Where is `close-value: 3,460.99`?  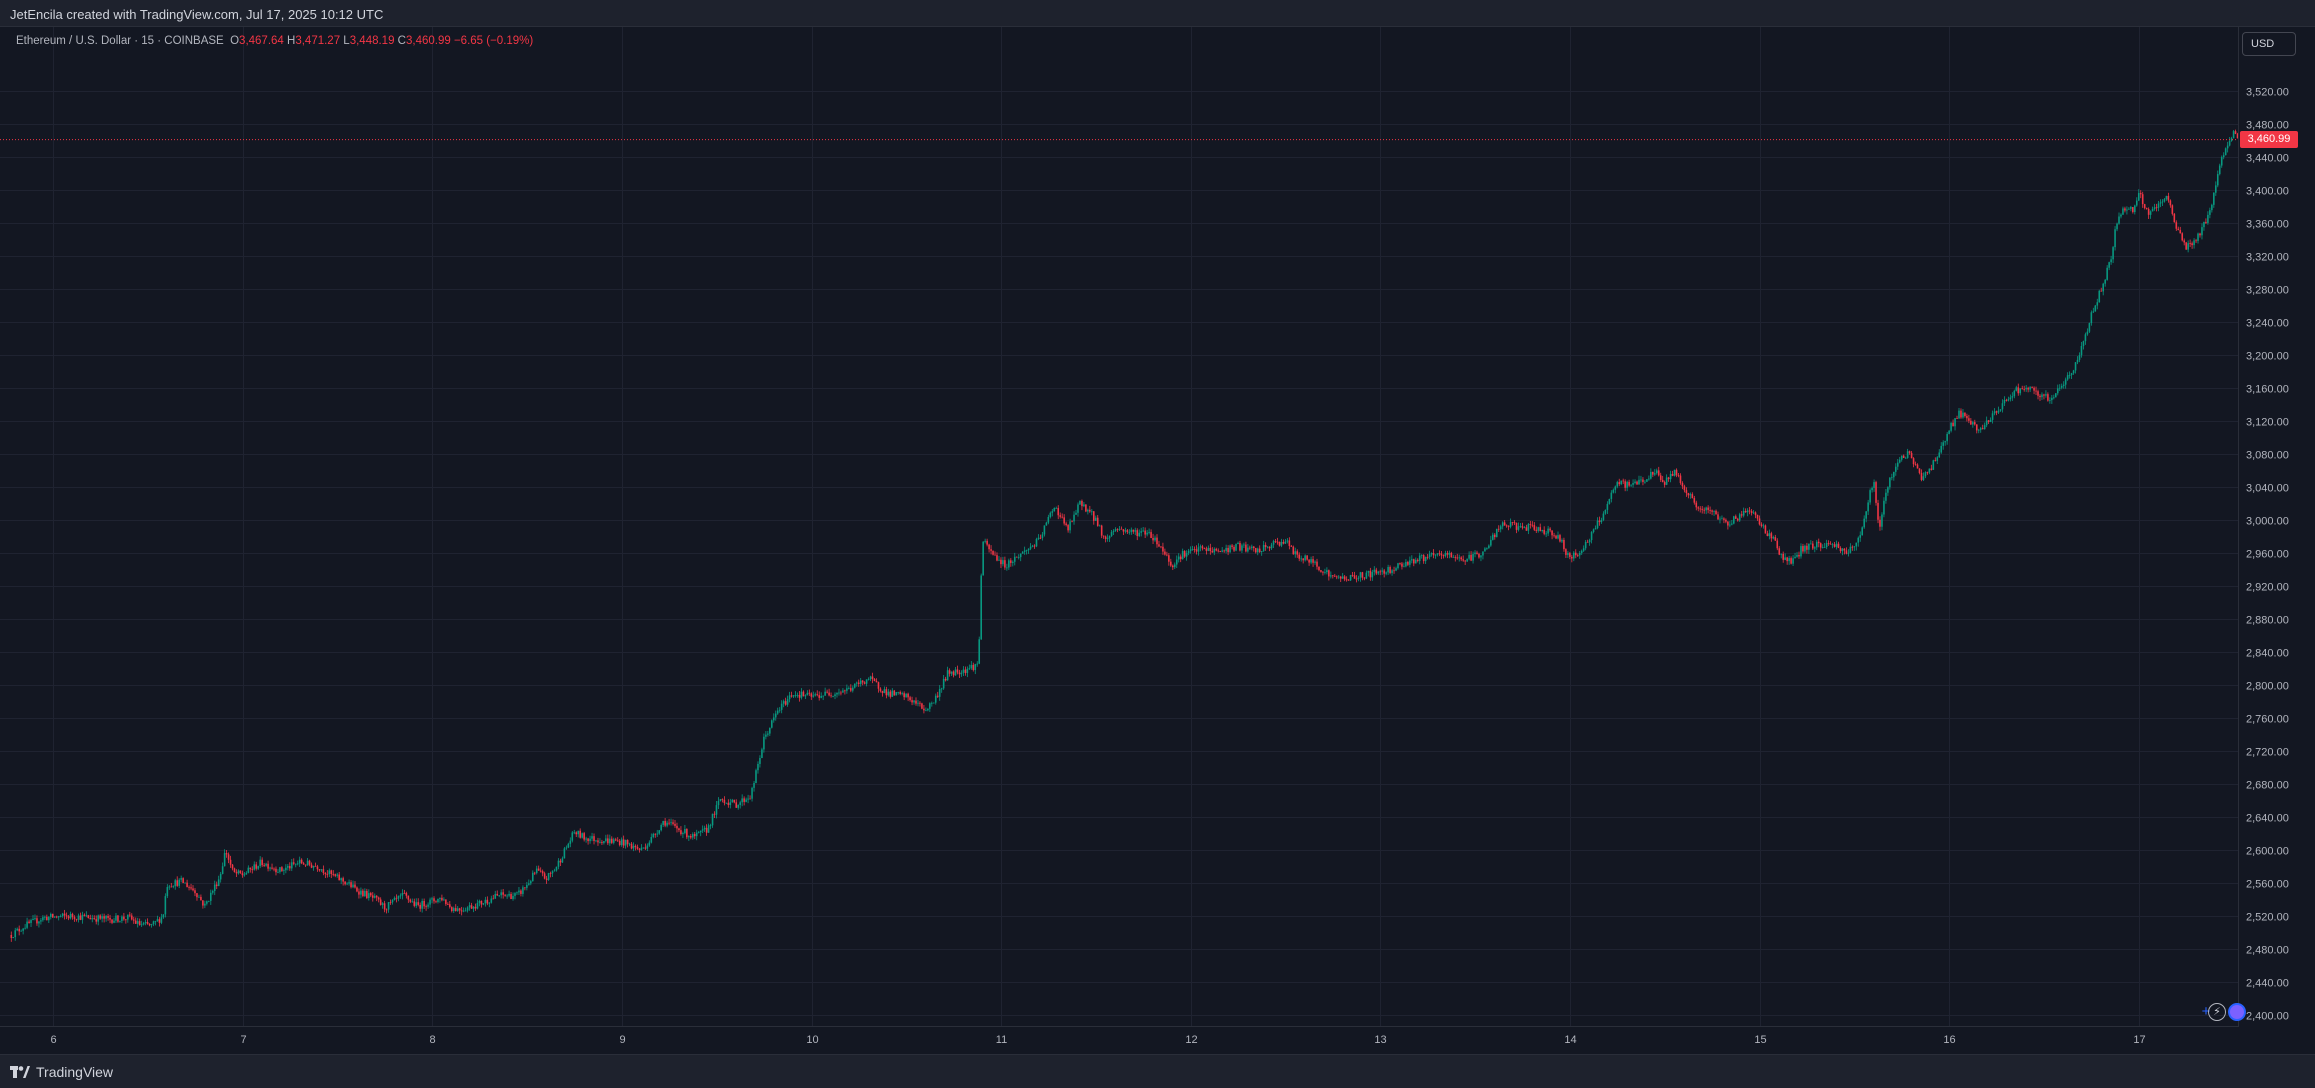 close-value: 3,460.99 is located at coordinates (428, 41).